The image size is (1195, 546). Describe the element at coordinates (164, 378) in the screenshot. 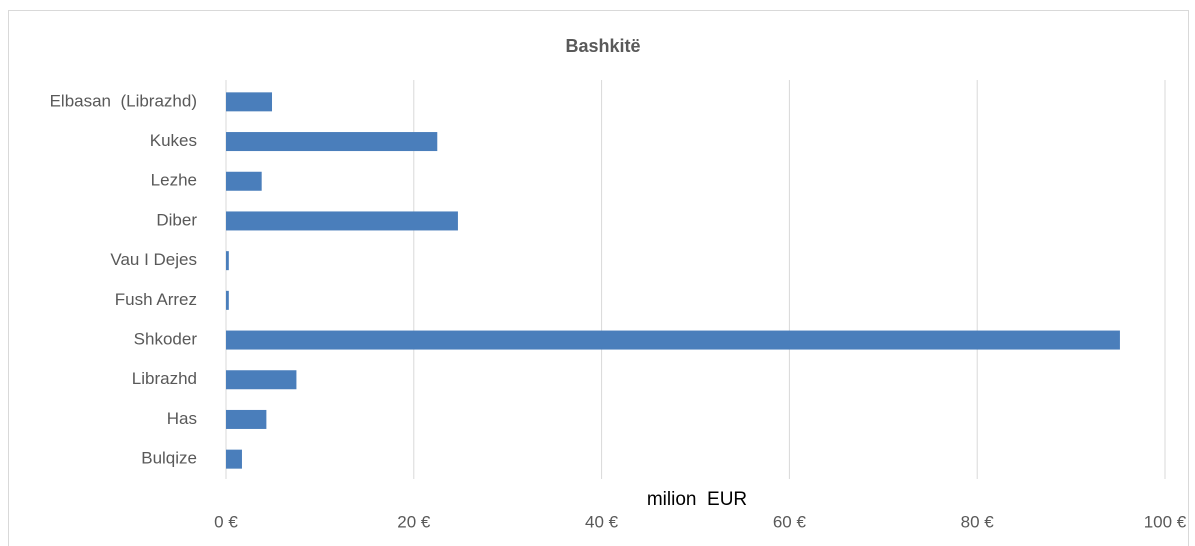

I see `y-tick-label: Librazhd` at that location.